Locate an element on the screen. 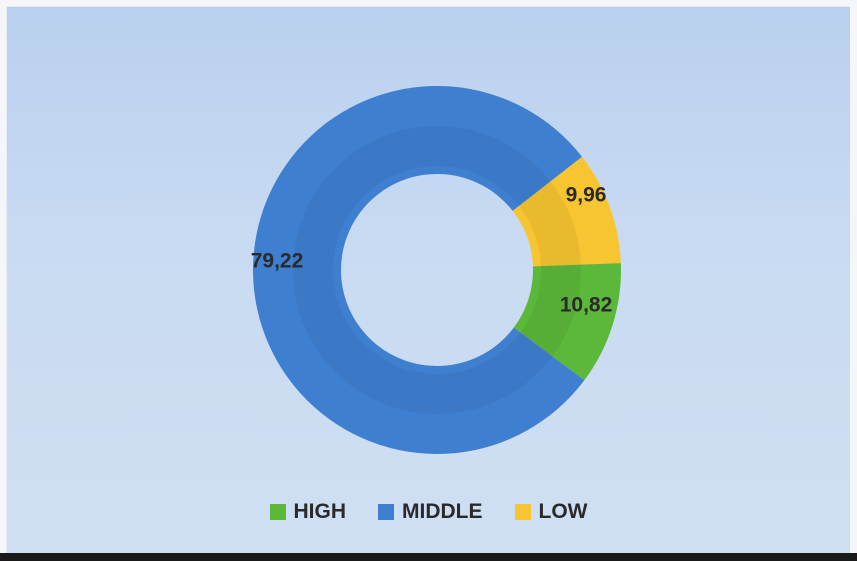 The height and width of the screenshot is (561, 857). data-label-high: 10,82 is located at coordinates (586, 305).